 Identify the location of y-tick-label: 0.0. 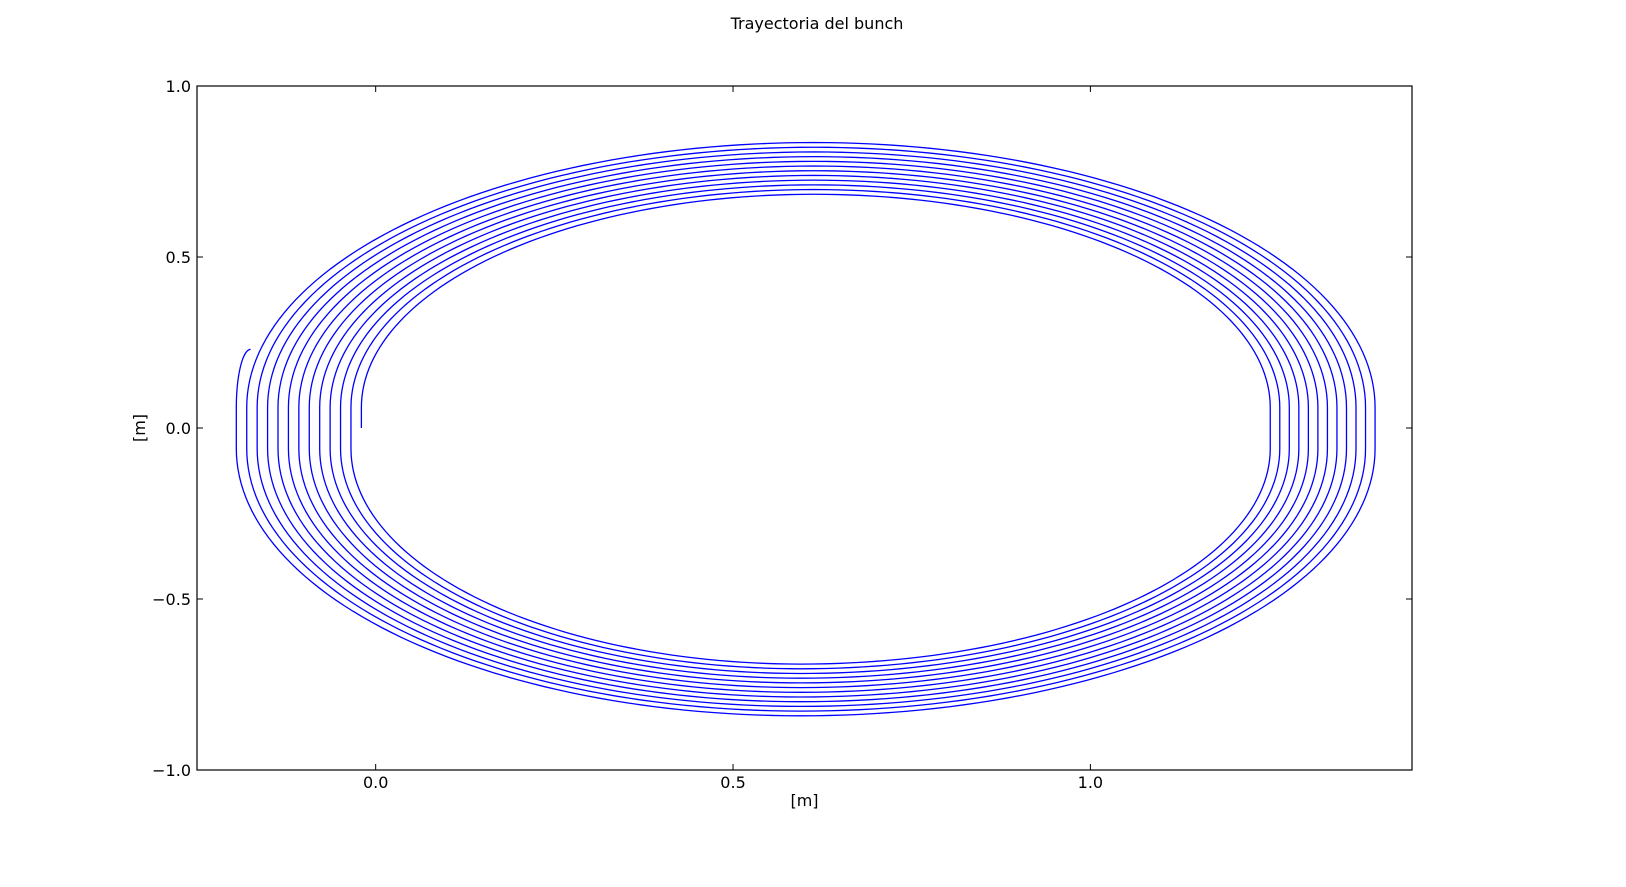
(178, 428).